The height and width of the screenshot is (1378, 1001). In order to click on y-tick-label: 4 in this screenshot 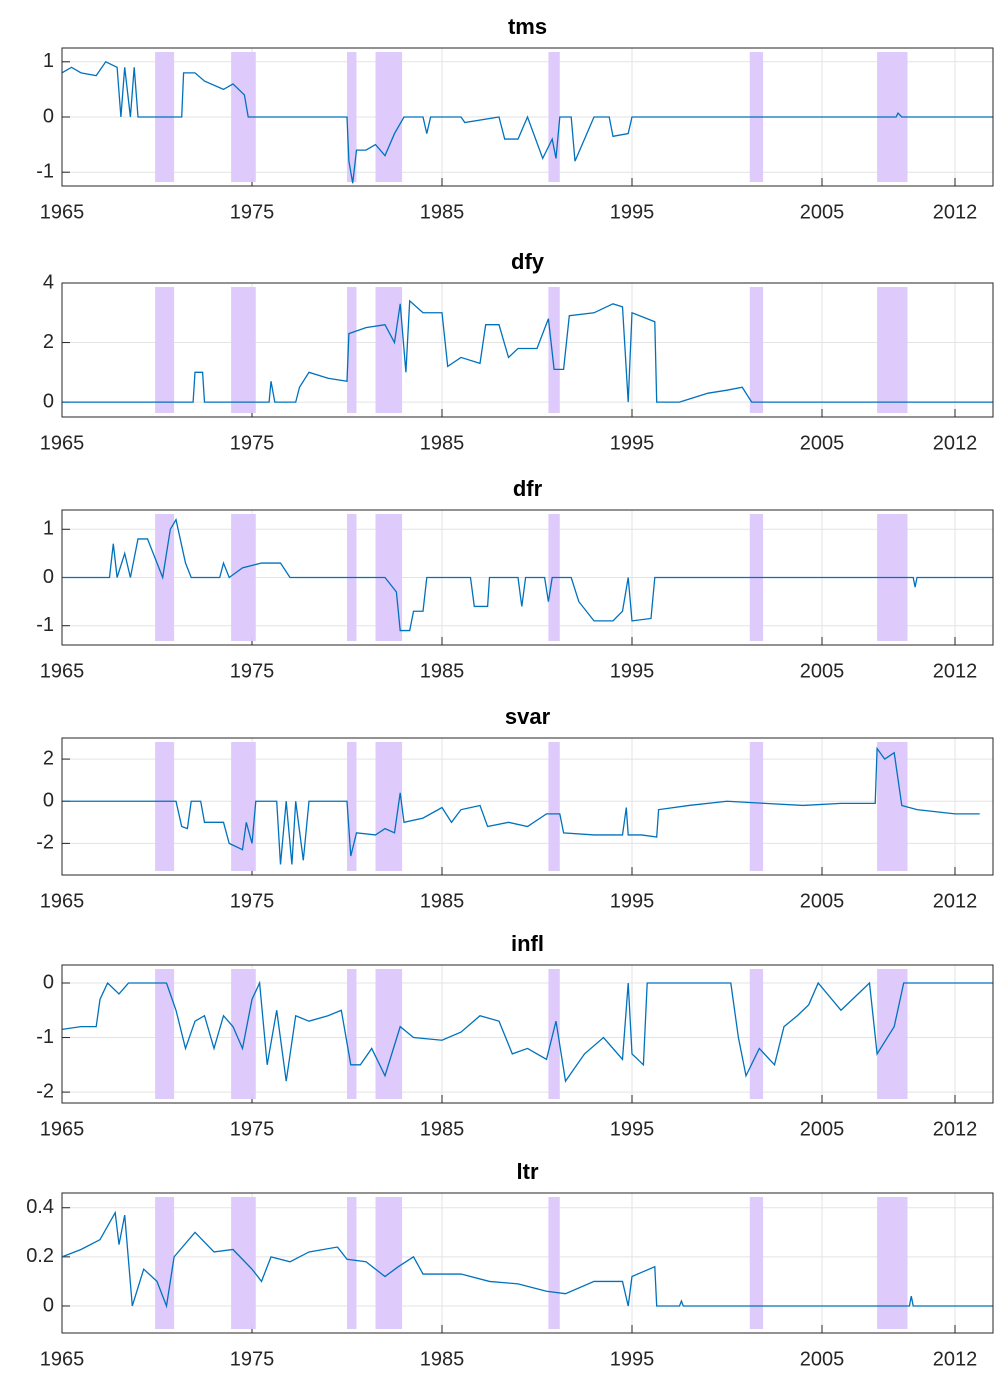, I will do `click(48, 282)`.